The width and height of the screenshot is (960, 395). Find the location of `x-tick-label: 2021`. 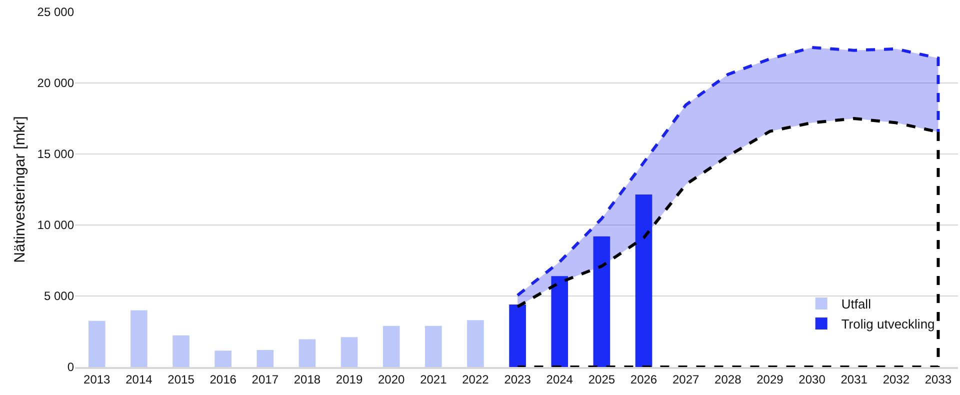

x-tick-label: 2021 is located at coordinates (434, 379).